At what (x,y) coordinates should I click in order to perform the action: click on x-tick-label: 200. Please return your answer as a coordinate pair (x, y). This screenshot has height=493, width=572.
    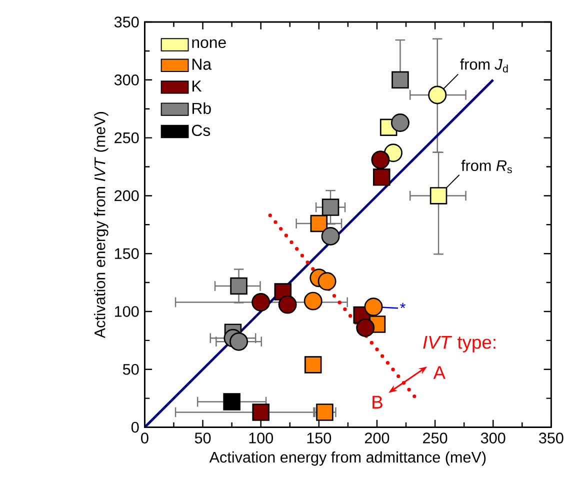
    Looking at the image, I should click on (377, 438).